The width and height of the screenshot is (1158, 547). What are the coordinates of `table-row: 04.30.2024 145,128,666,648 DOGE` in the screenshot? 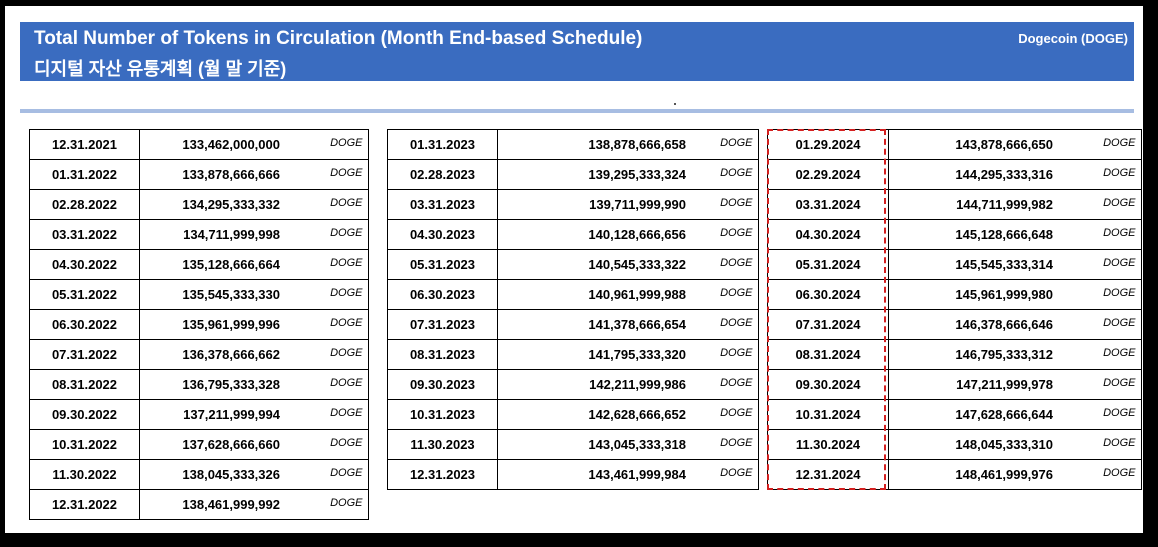 It's located at (954, 234).